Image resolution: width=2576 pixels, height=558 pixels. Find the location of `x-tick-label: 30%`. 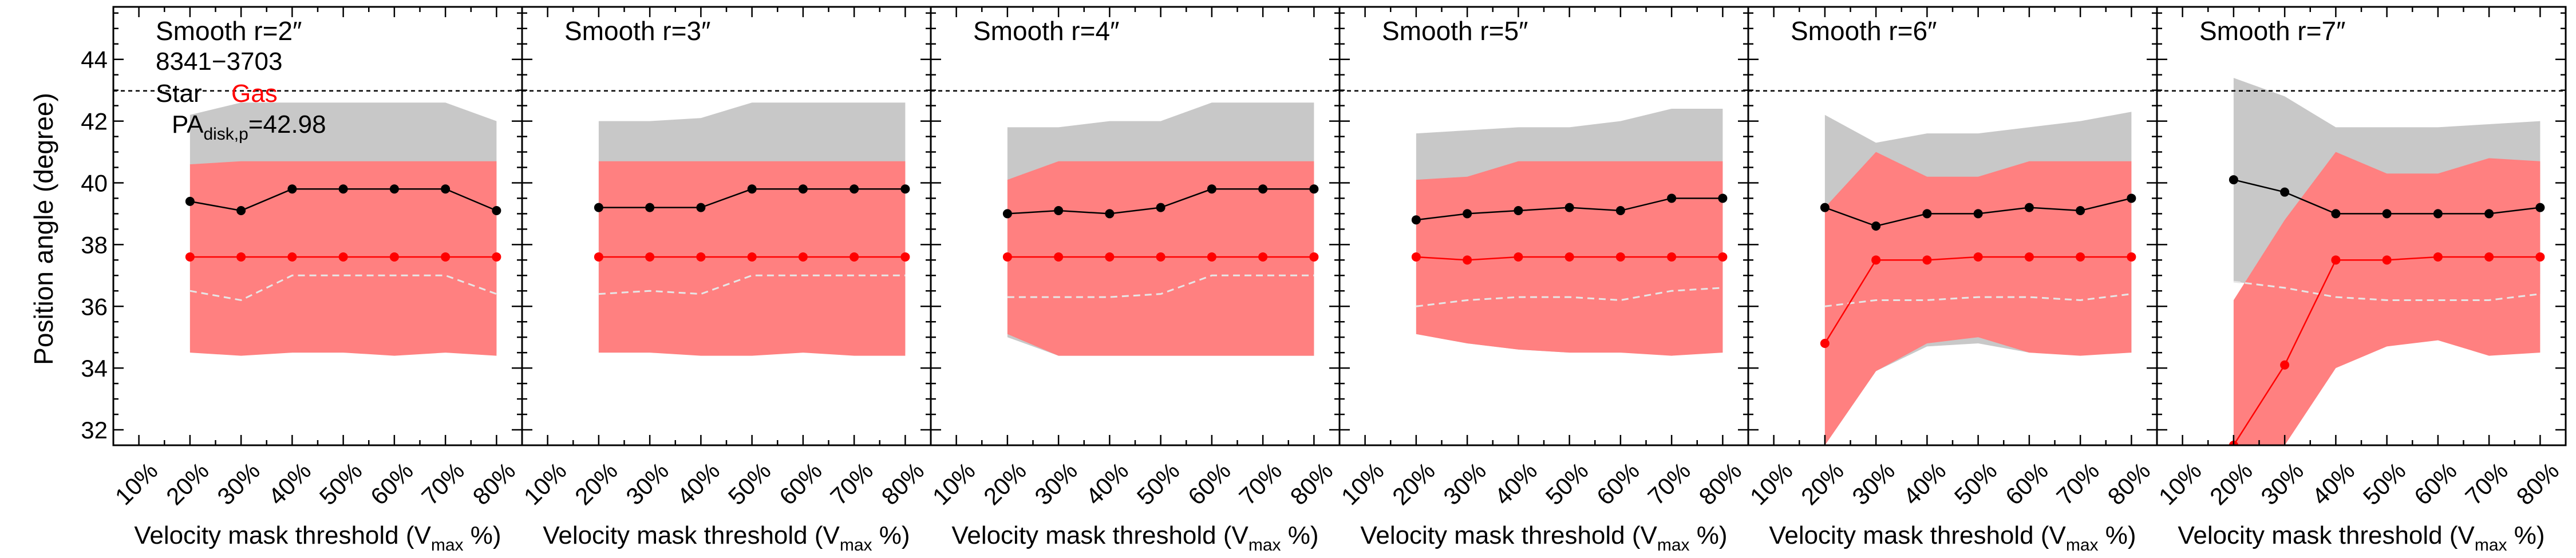

x-tick-label: 30% is located at coordinates (2282, 483).